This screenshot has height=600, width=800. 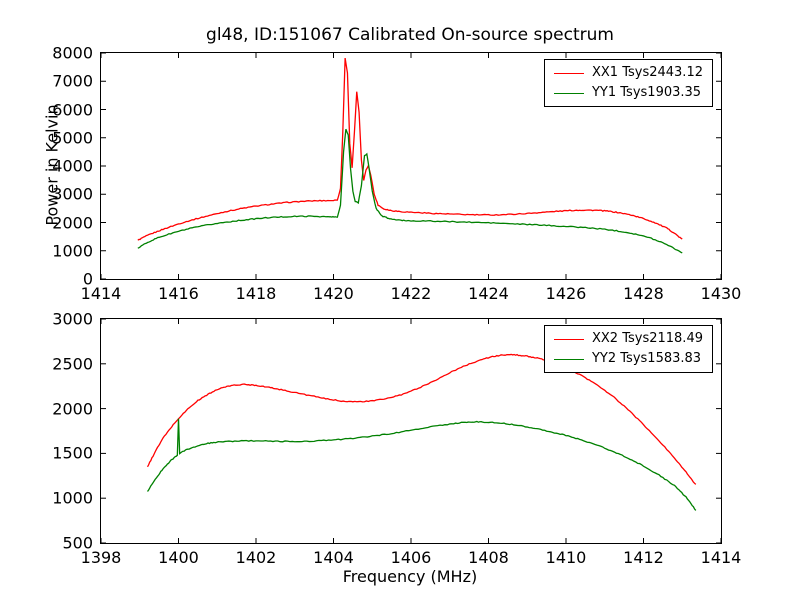 I want to click on x-tick-label: 1424, so click(x=488, y=293).